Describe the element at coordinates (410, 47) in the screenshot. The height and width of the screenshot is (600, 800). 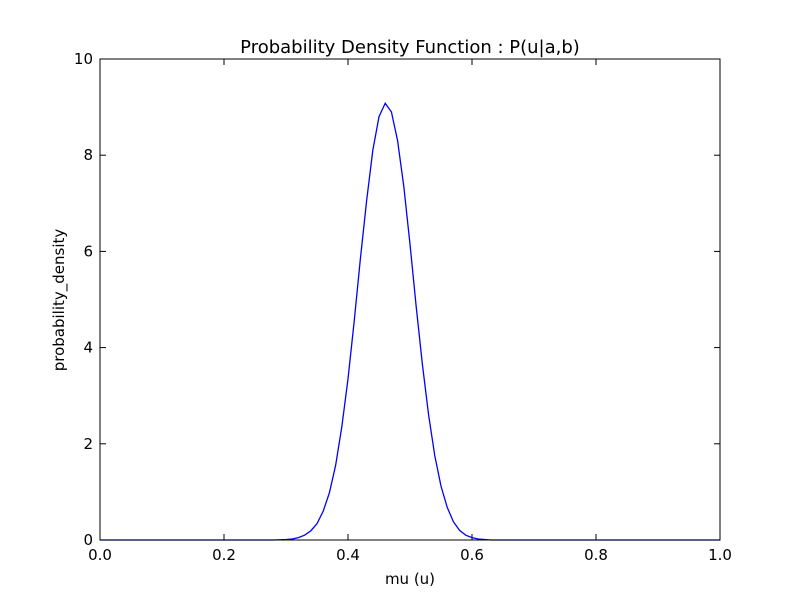
I see `chart-title: Probability Density Function : P(u|a,b)` at that location.